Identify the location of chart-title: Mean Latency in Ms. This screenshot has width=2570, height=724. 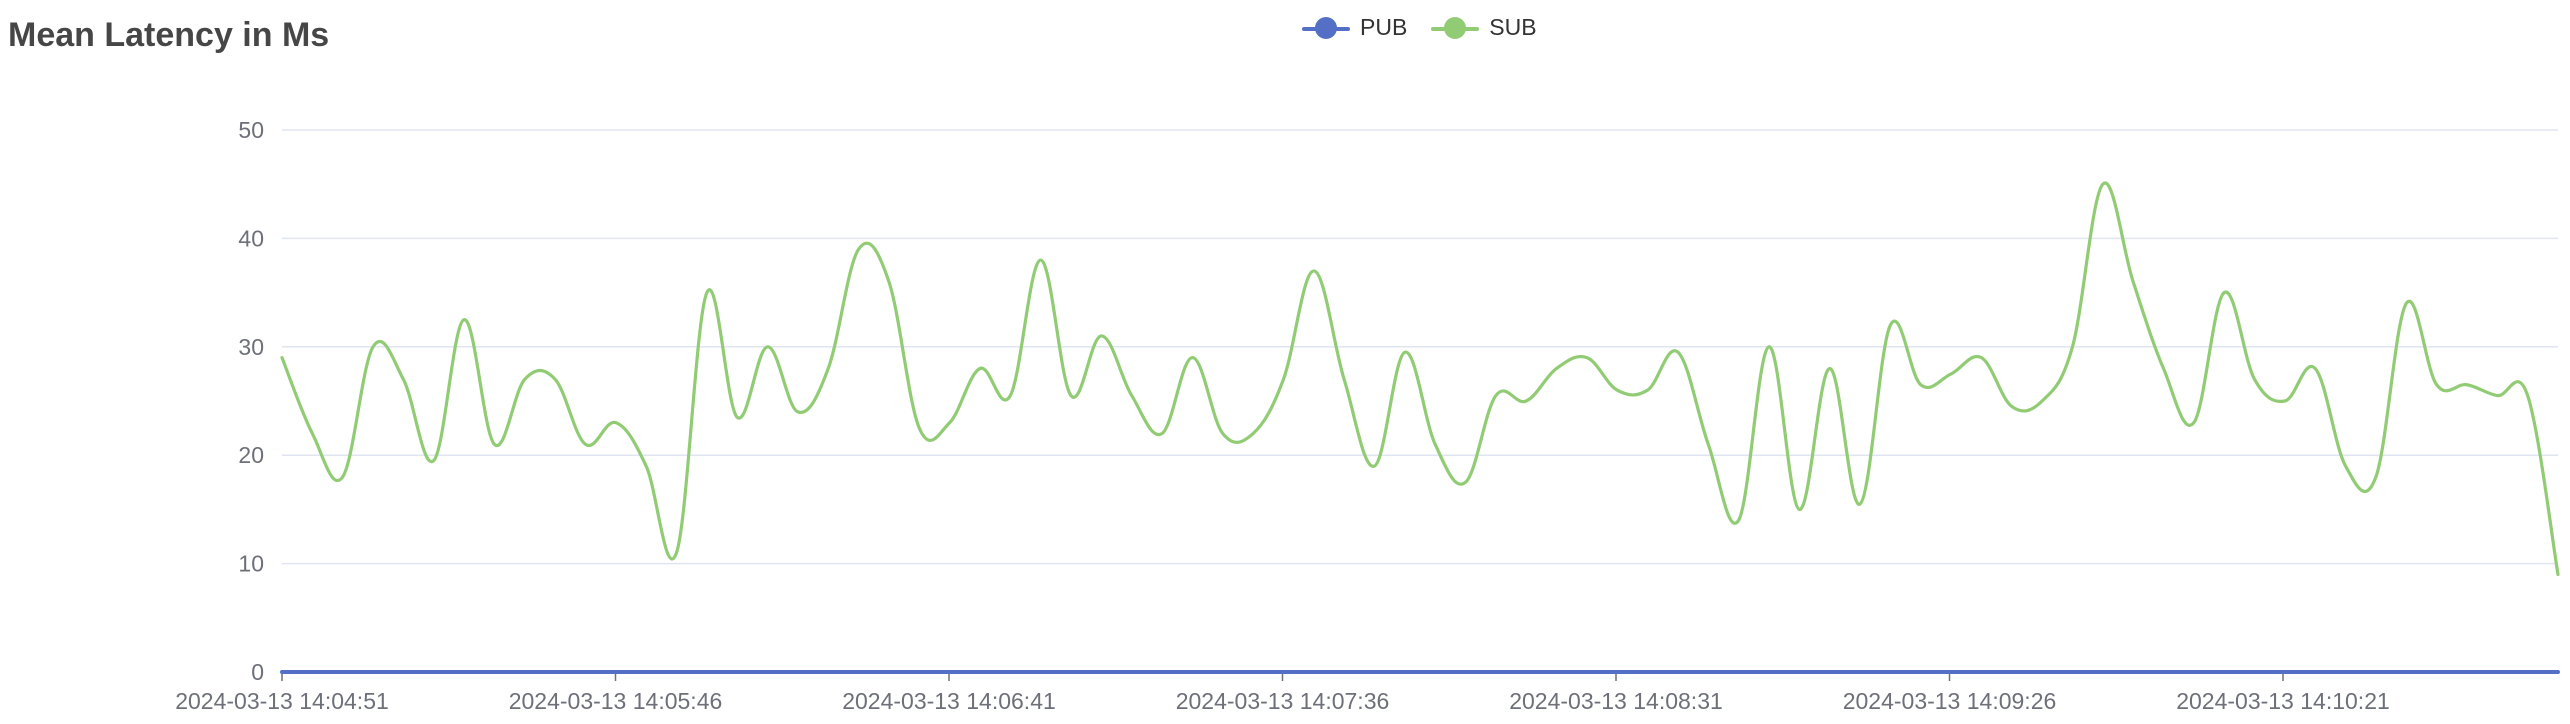
(169, 35).